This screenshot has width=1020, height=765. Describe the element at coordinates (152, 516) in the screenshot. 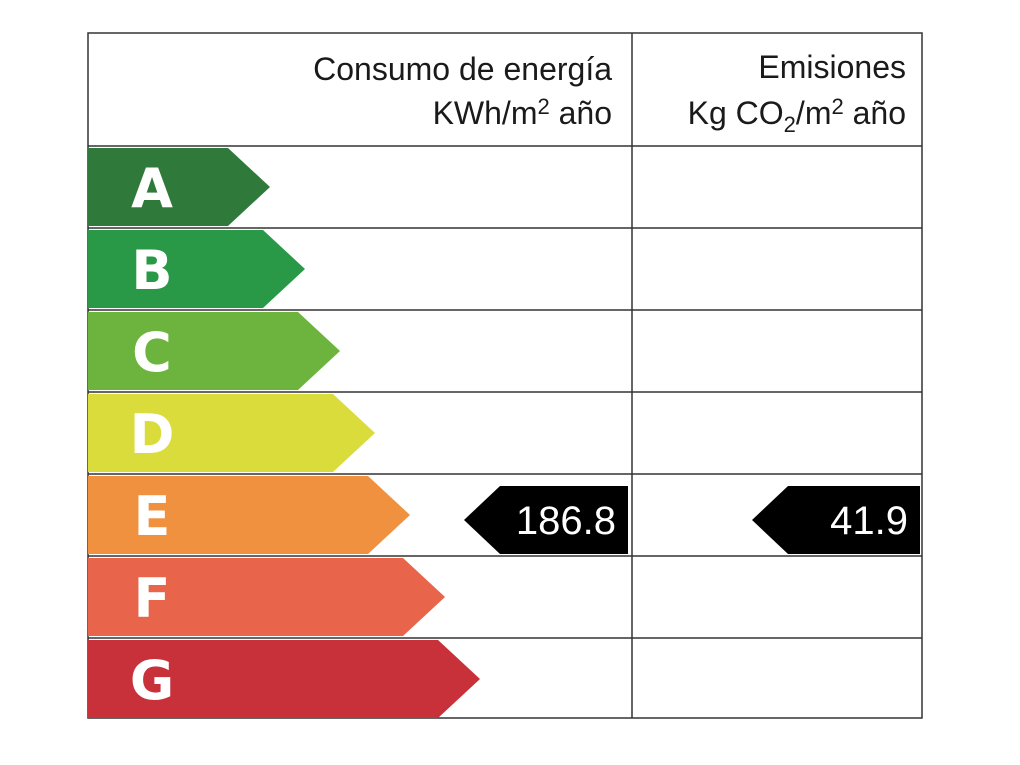

I see `rating-letter: E` at that location.